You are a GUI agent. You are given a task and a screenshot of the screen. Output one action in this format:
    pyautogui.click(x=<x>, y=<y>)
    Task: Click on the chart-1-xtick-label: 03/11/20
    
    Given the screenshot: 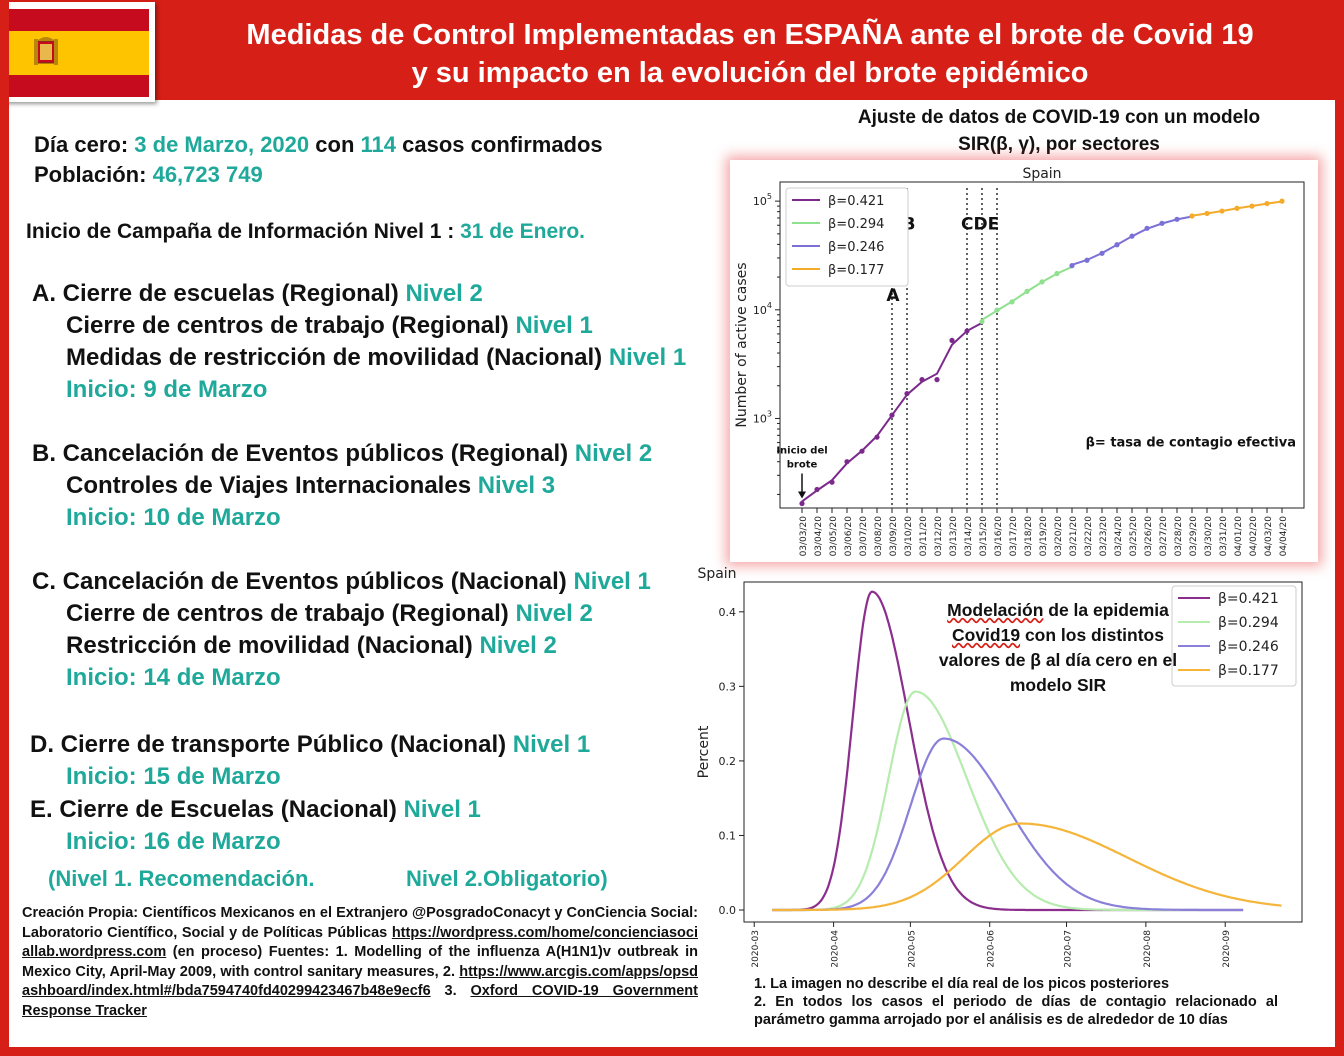 What is the action you would take?
    pyautogui.click(x=924, y=536)
    